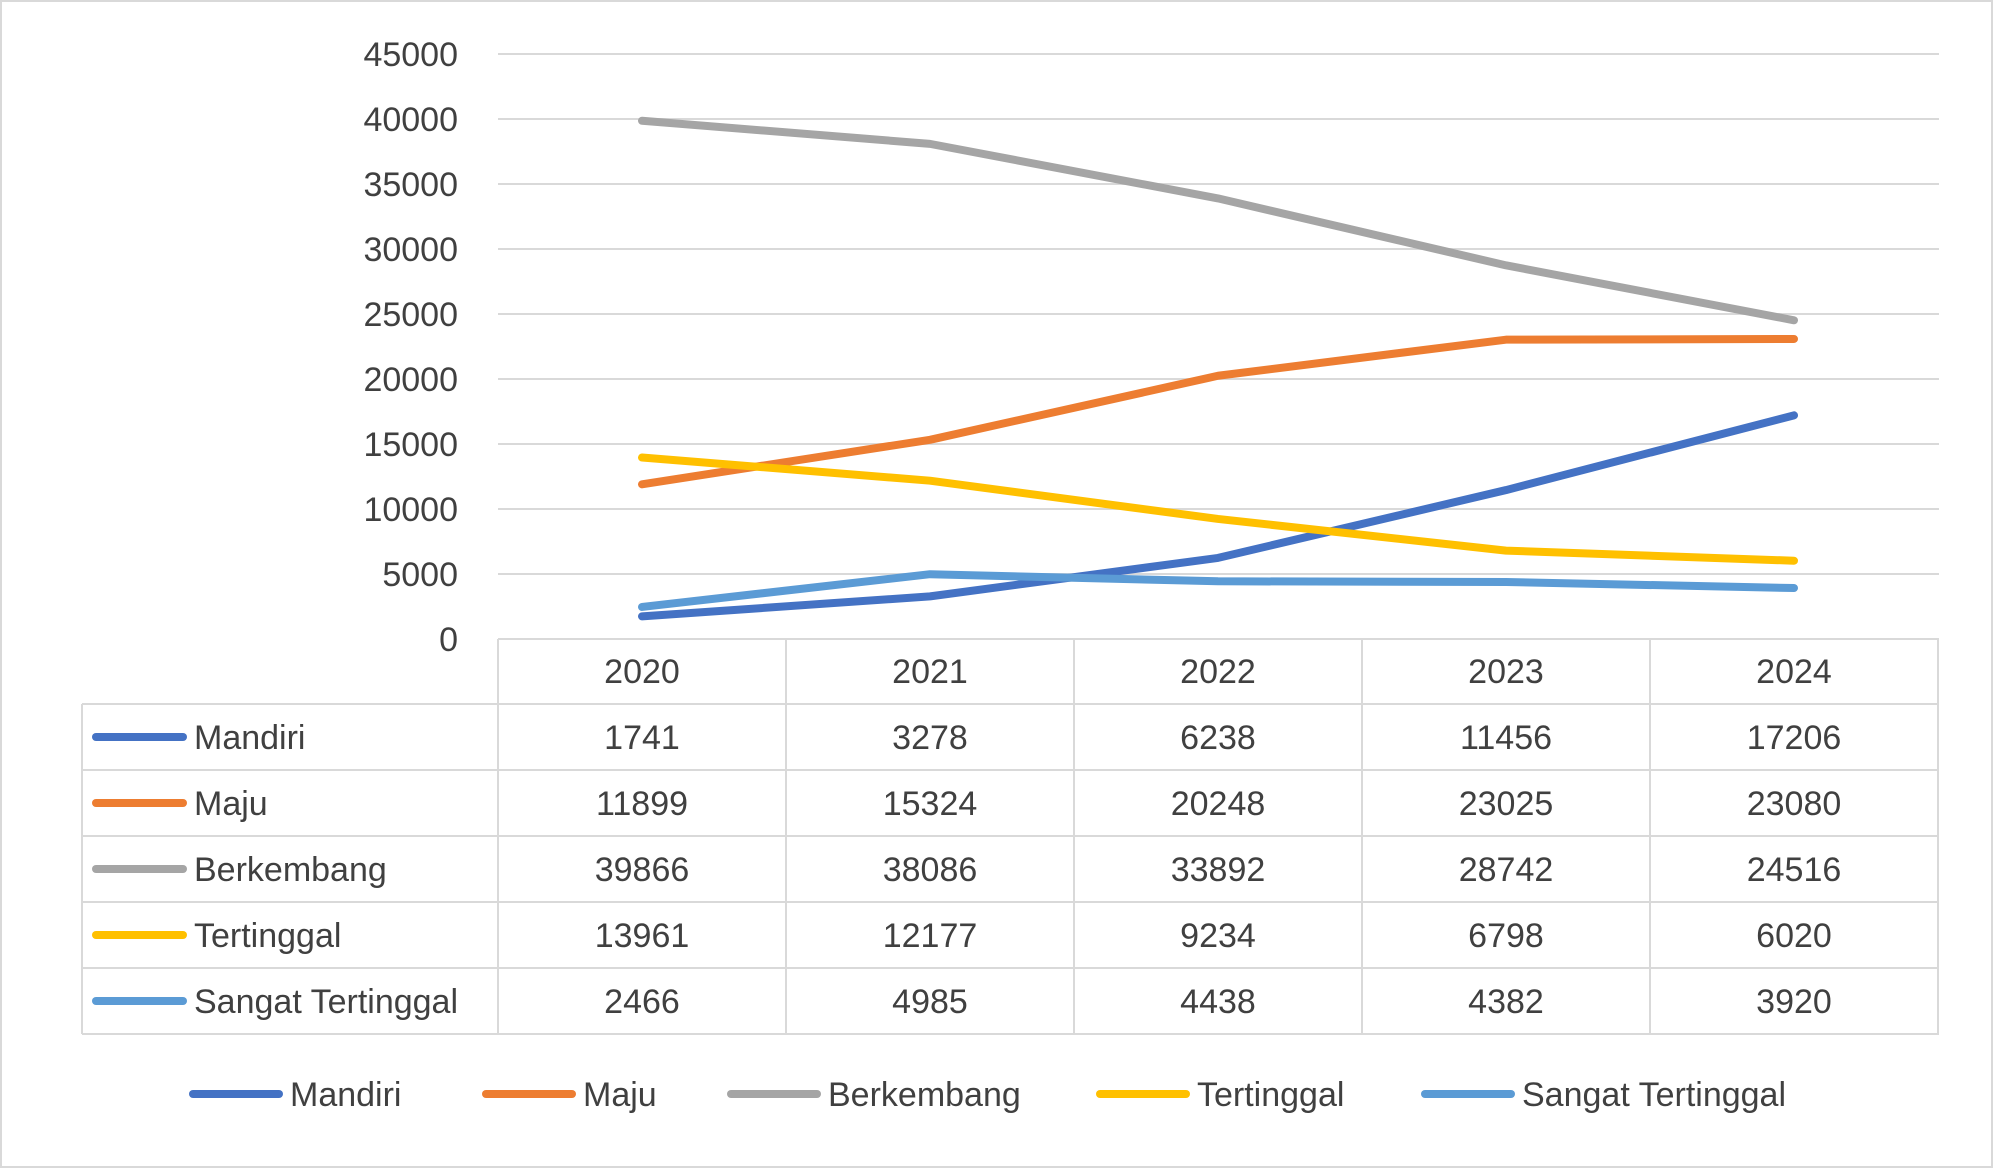 Image resolution: width=1993 pixels, height=1168 pixels. I want to click on table-cell-value: 1741, so click(642, 738).